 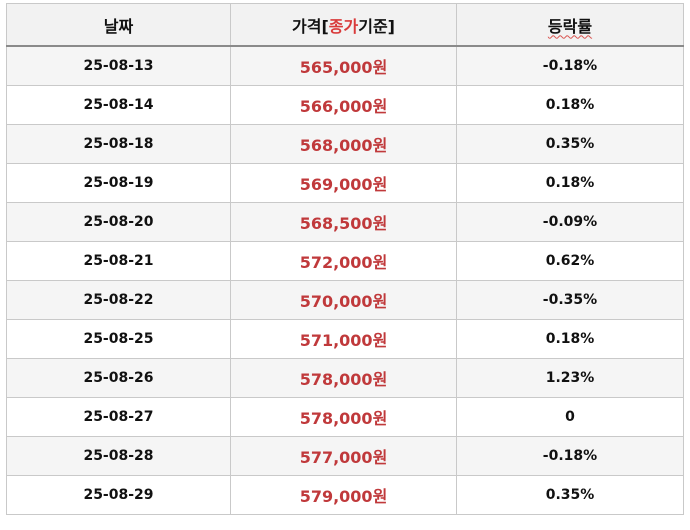 What do you see at coordinates (118, 144) in the screenshot?
I see `date-cell: 25-08-18` at bounding box center [118, 144].